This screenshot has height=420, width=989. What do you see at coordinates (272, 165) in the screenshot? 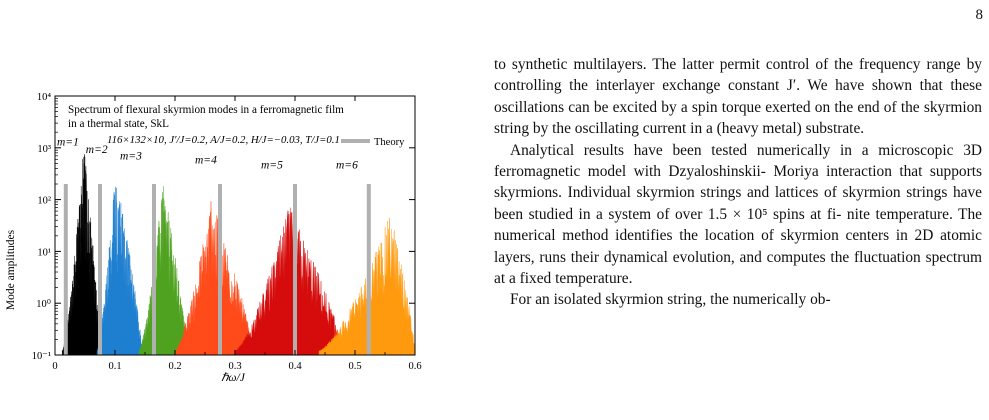
I see `mode-label: m=5` at bounding box center [272, 165].